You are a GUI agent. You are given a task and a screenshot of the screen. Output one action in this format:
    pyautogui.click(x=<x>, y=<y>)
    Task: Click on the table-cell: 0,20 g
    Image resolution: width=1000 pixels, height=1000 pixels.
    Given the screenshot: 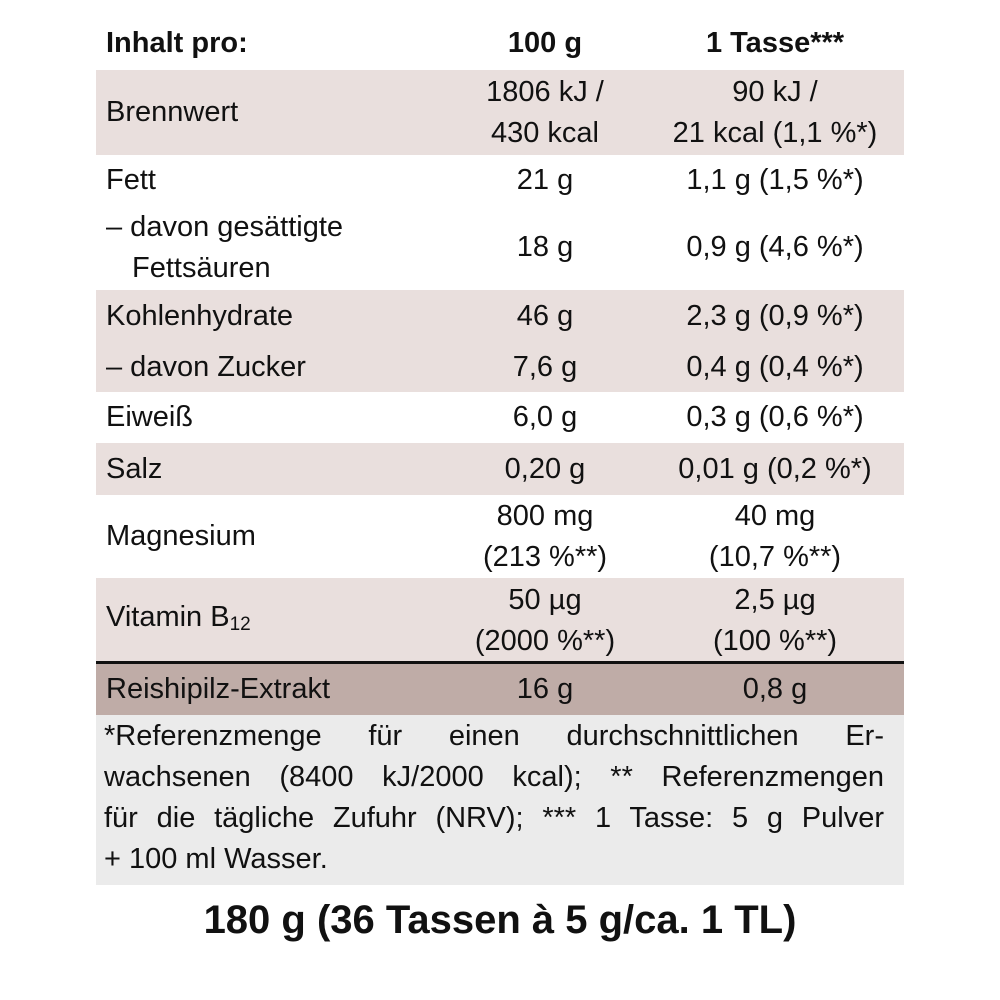 What is the action you would take?
    pyautogui.click(x=545, y=469)
    